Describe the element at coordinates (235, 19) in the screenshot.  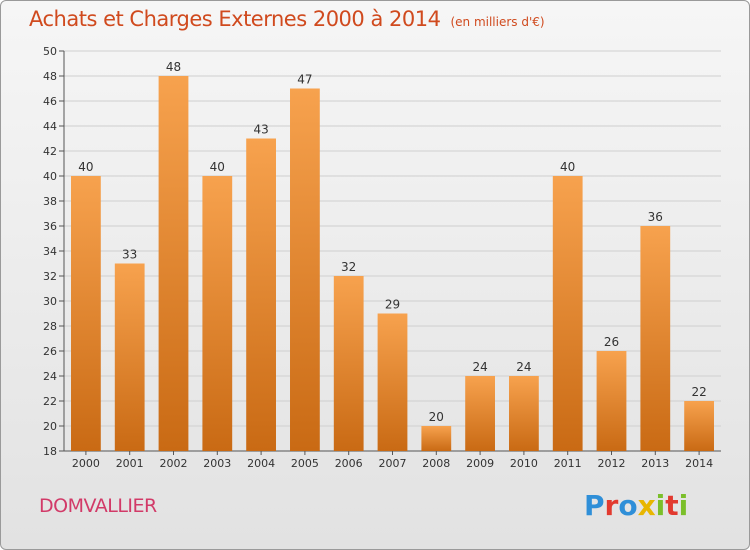
I see `title-text: Achats et Charges Externes 2000 à 2014` at that location.